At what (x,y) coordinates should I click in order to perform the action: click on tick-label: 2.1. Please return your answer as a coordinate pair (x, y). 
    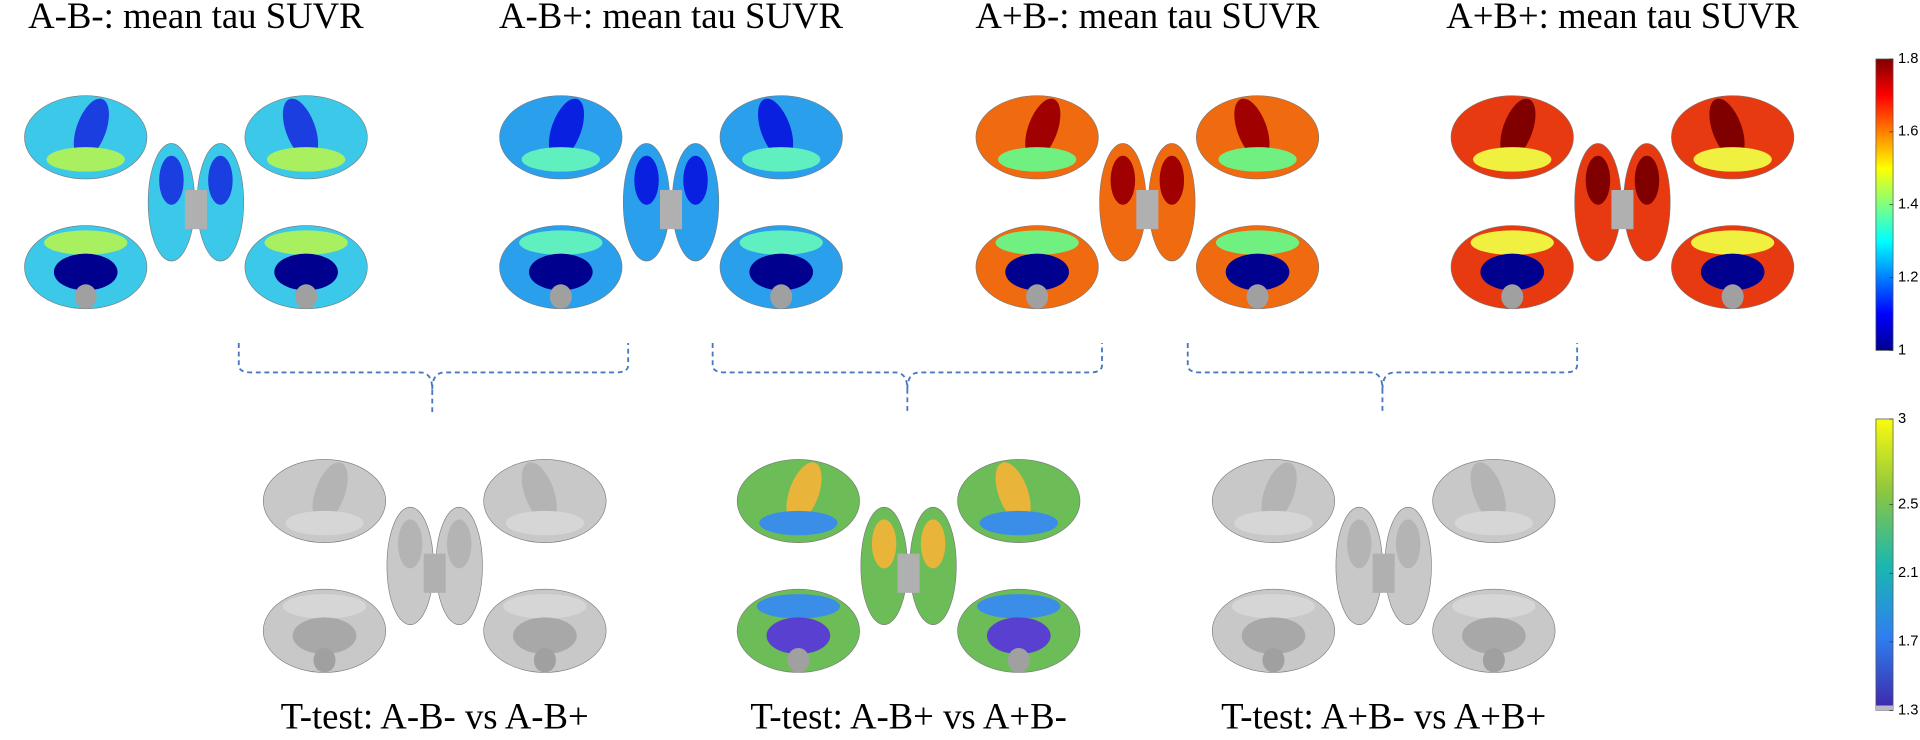
    Looking at the image, I should click on (1908, 573).